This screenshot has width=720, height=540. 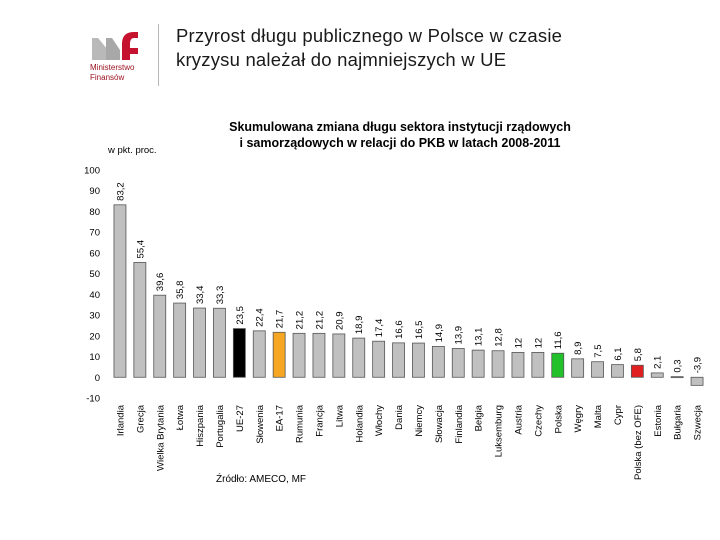 What do you see at coordinates (698, 422) in the screenshot?
I see `category-label: Szwecja` at bounding box center [698, 422].